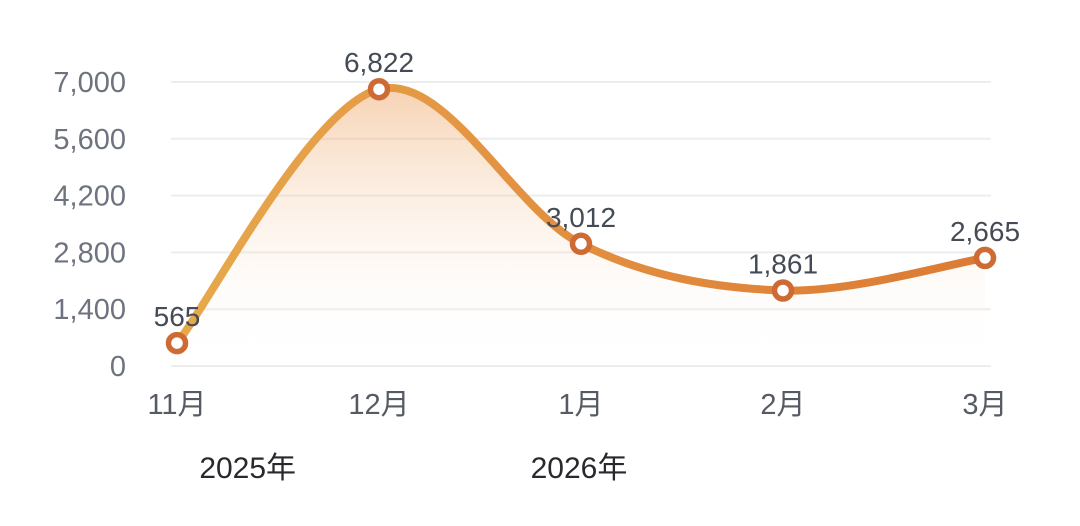 The height and width of the screenshot is (526, 1080). Describe the element at coordinates (247, 468) in the screenshot. I see `year-label: 2025年` at that location.